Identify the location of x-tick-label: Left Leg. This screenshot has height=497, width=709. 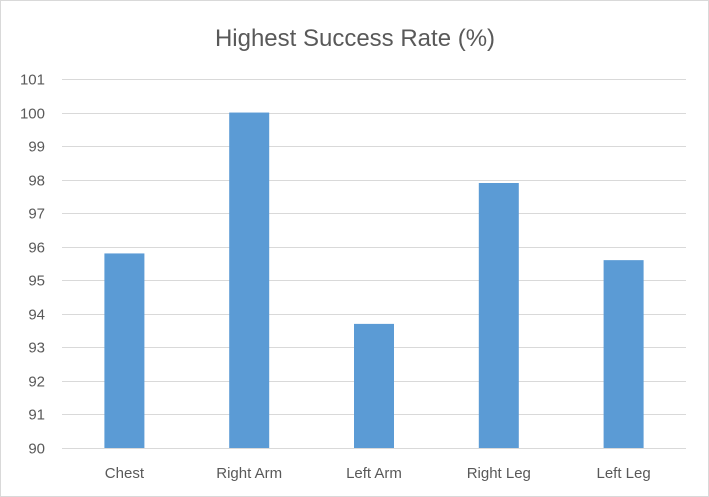
(623, 473).